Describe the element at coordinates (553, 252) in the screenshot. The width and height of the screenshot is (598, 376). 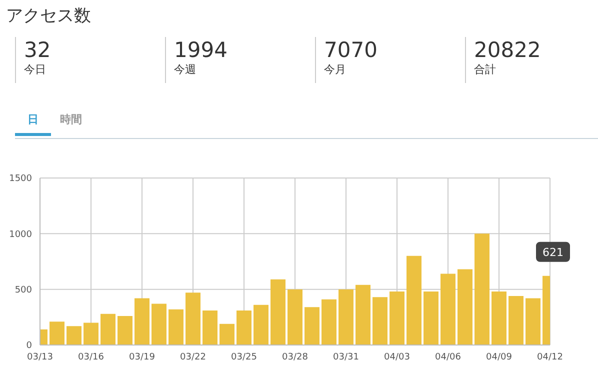
I see `annotation: 621` at that location.